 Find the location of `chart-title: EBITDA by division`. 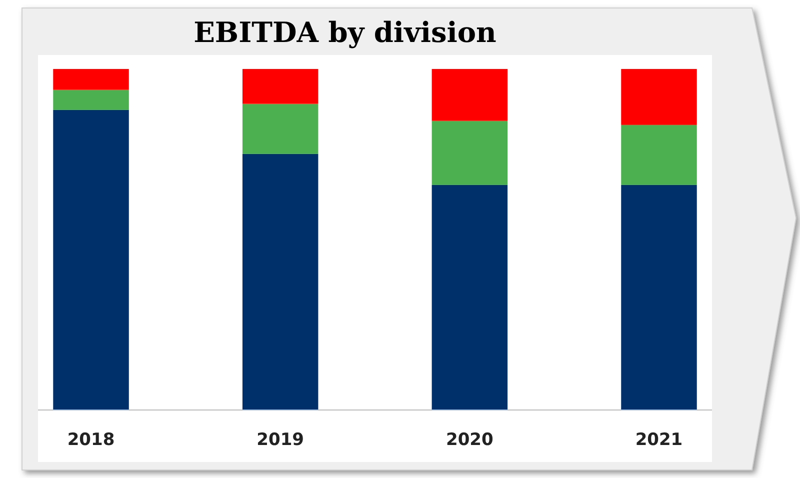

chart-title: EBITDA by division is located at coordinates (345, 32).